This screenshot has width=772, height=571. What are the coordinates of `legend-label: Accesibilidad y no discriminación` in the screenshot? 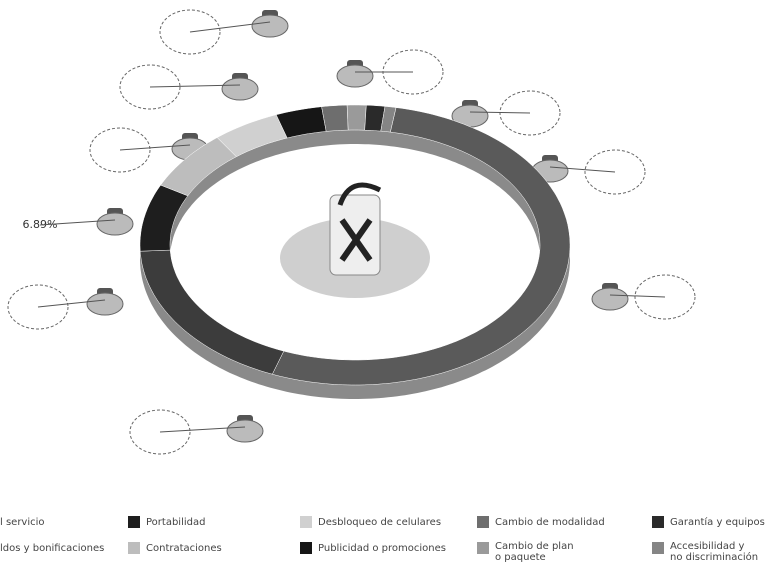 It's located at (714, 552).